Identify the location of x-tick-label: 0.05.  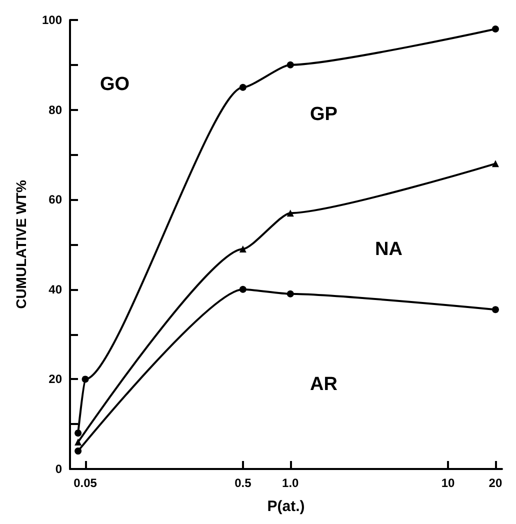
(86, 483).